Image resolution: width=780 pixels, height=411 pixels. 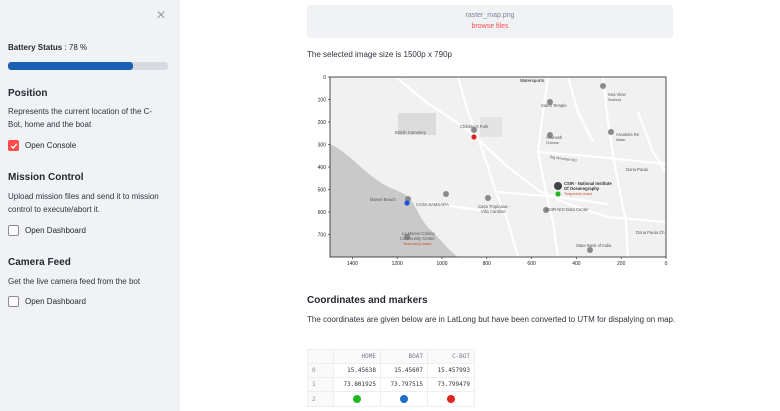 I want to click on coordinates-heading: Coordinates and markers, so click(x=367, y=300).